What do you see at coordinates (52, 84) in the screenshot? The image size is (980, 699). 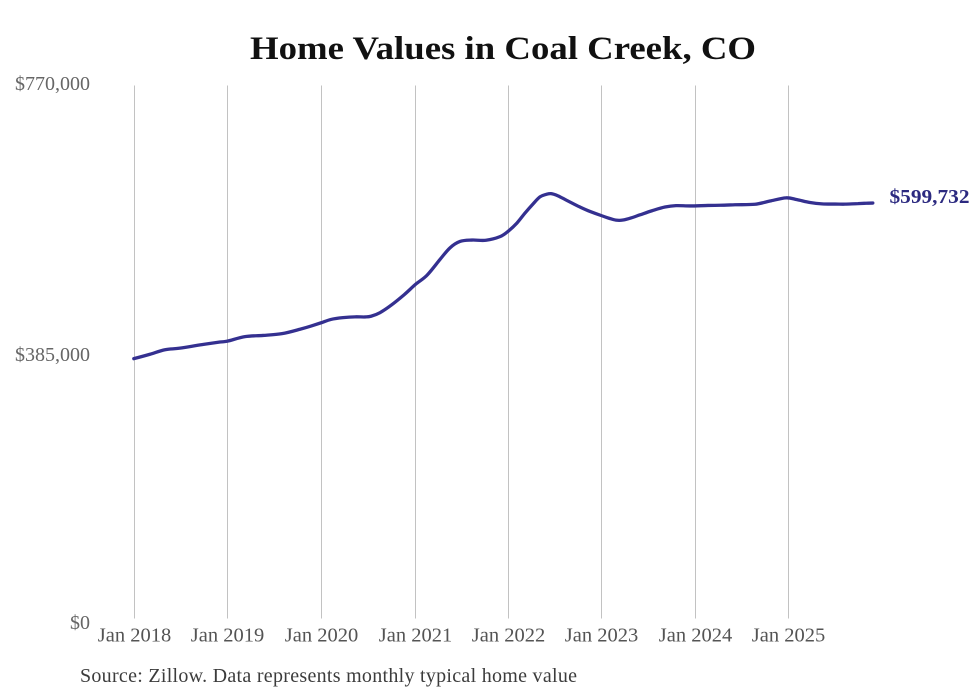 I see `svg-text: $770,000` at bounding box center [52, 84].